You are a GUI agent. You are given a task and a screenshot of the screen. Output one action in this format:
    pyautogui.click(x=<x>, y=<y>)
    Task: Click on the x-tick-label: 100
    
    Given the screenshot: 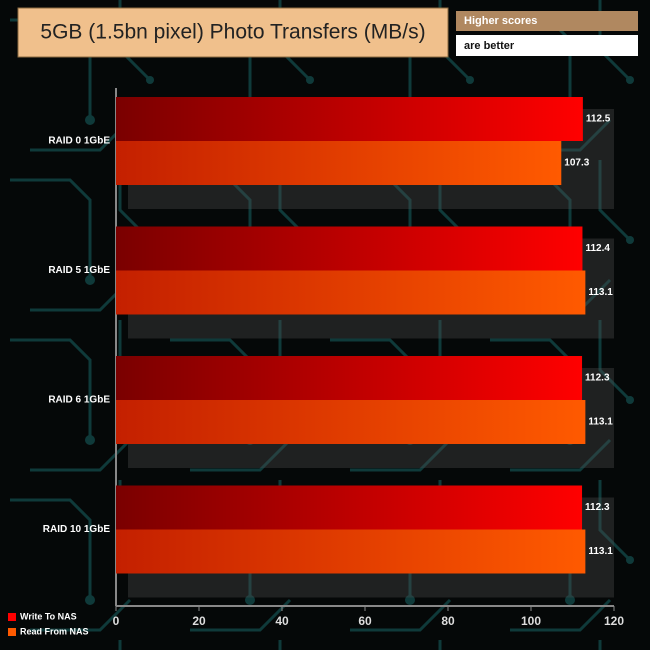 What is the action you would take?
    pyautogui.click(x=531, y=621)
    